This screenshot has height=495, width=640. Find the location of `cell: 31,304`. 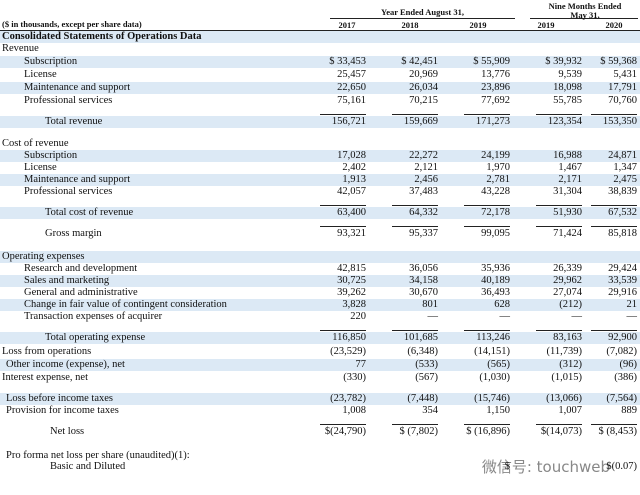

cell: 31,304 is located at coordinates (567, 191).